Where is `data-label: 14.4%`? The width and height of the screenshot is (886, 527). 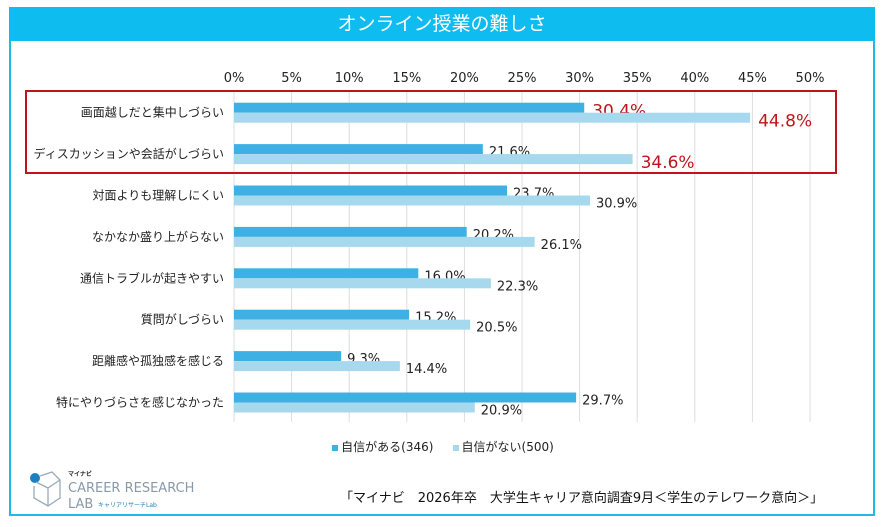
data-label: 14.4% is located at coordinates (426, 369).